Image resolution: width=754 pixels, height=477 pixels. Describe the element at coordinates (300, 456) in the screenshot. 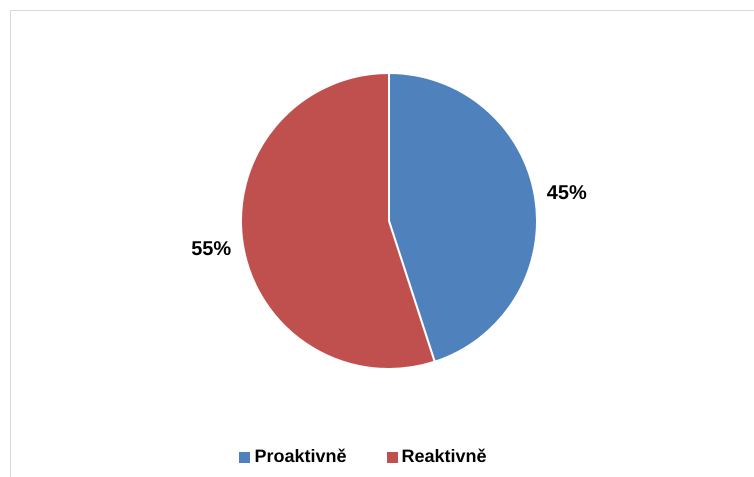

I see `legend-label: Proaktivně` at that location.